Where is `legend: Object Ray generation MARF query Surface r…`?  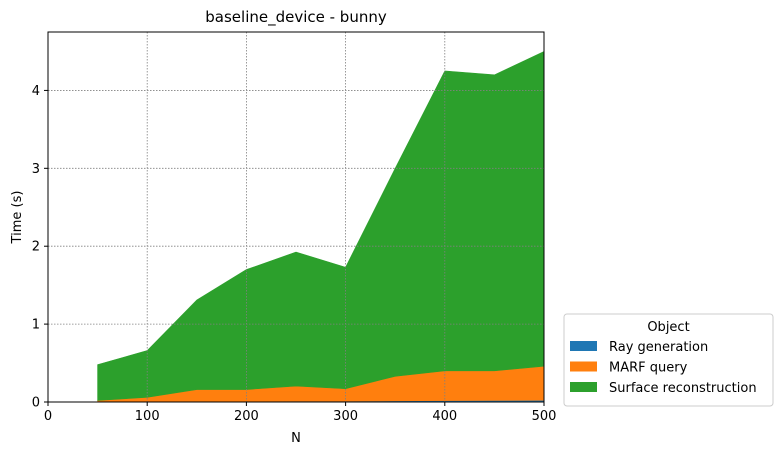 legend: Object Ray generation MARF query Surface r… is located at coordinates (668, 360).